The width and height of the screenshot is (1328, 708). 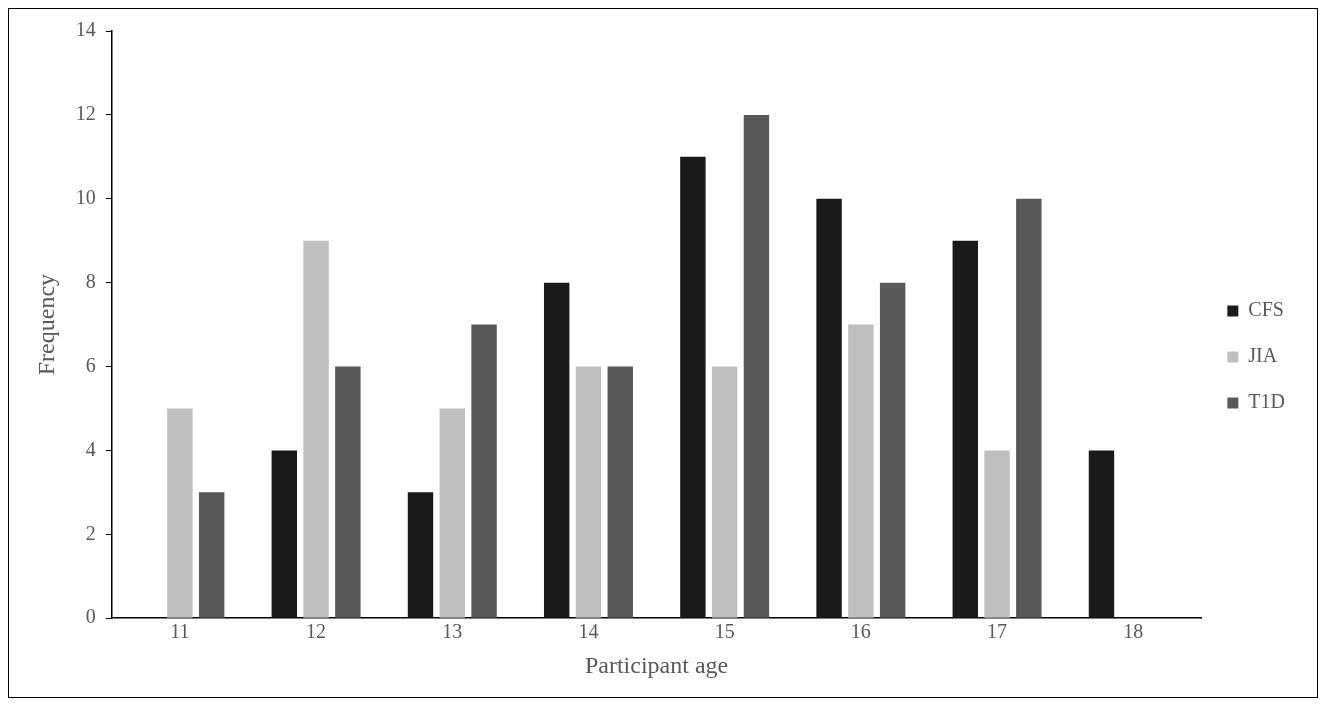 What do you see at coordinates (1266, 309) in the screenshot?
I see `legend-label: CFS` at bounding box center [1266, 309].